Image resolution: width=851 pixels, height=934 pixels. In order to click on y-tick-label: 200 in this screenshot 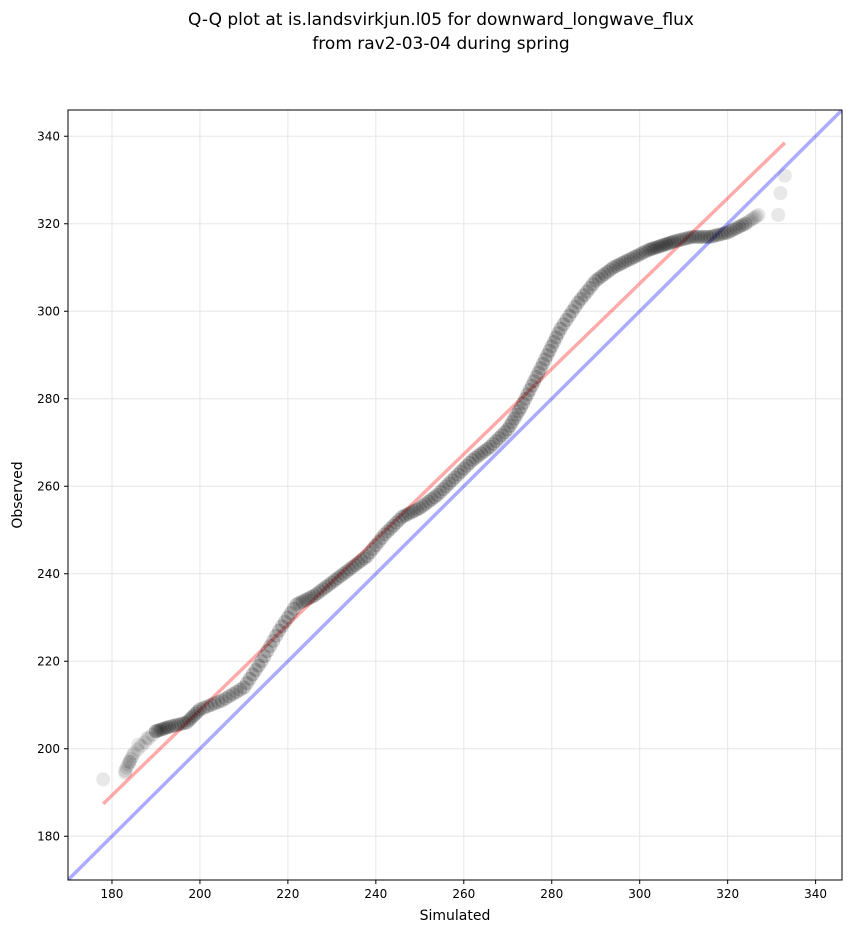, I will do `click(48, 749)`.